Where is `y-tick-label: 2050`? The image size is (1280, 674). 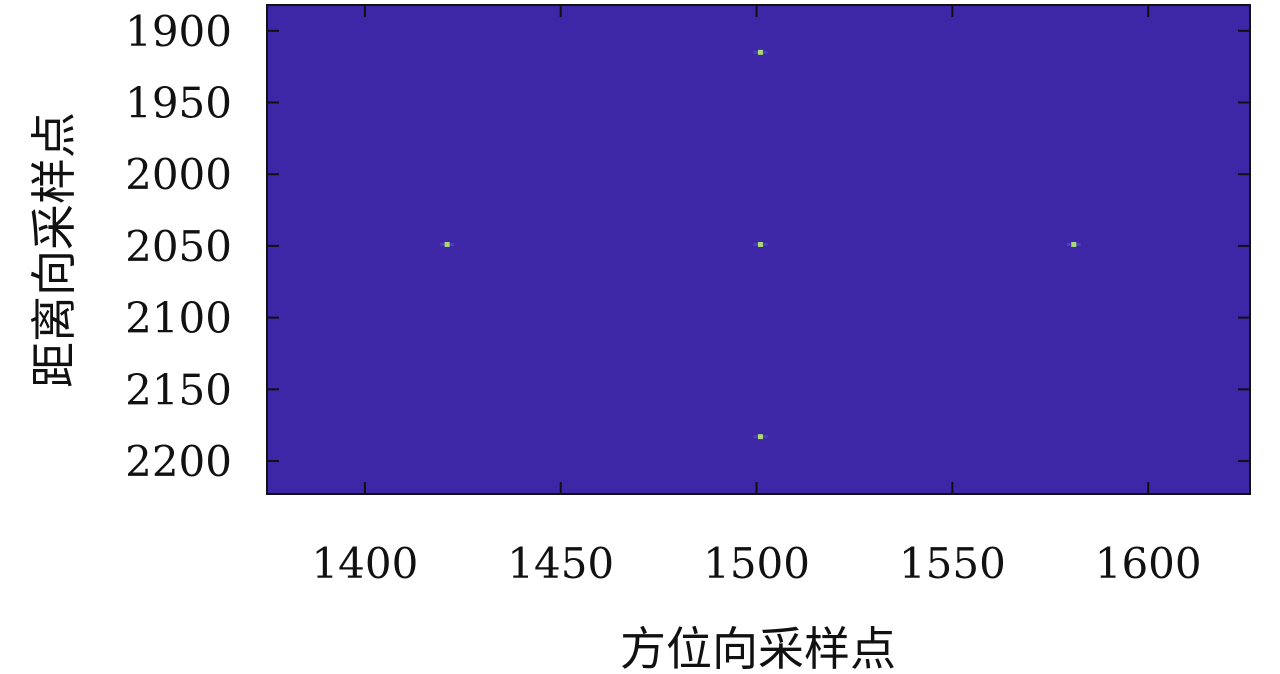
y-tick-label: 2050 is located at coordinates (178, 246).